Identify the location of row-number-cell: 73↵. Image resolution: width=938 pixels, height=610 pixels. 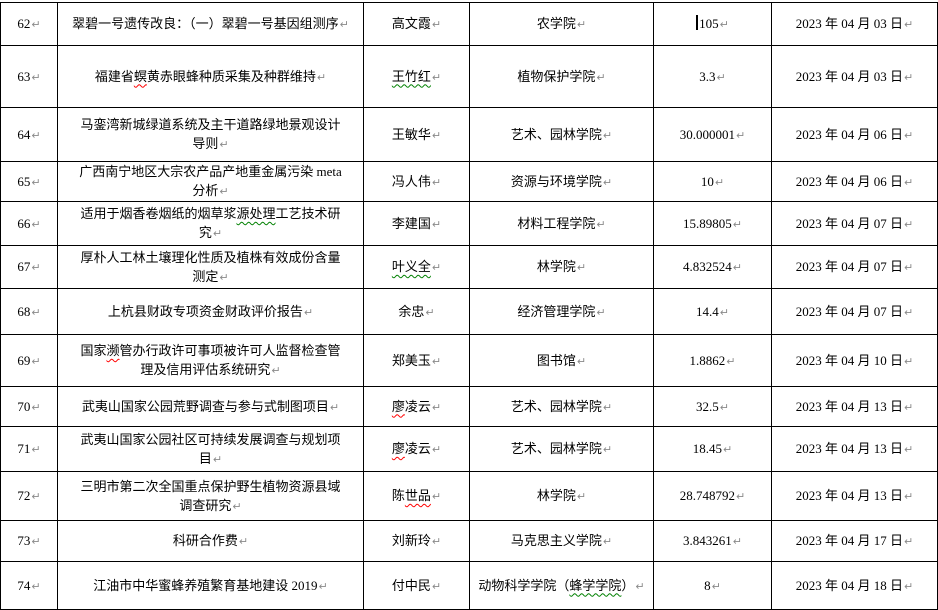
(29, 541).